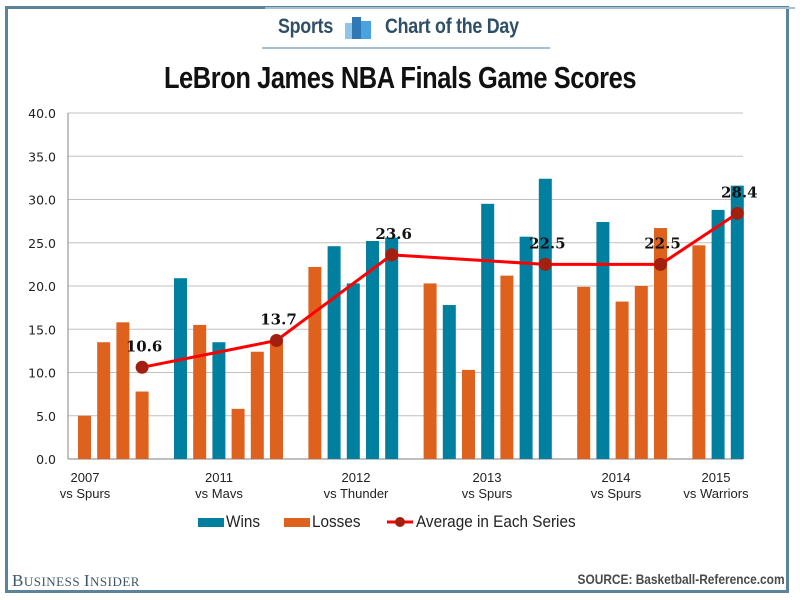 This screenshot has width=800, height=600. What do you see at coordinates (42, 286) in the screenshot?
I see `y-tick-label: 20.0` at bounding box center [42, 286].